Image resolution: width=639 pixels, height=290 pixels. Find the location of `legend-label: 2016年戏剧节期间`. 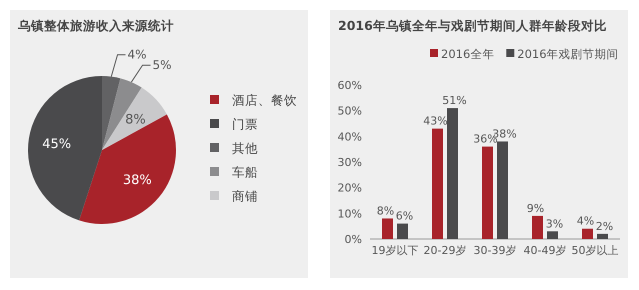

legend-label: 2016年戏剧节期间 is located at coordinates (568, 54).